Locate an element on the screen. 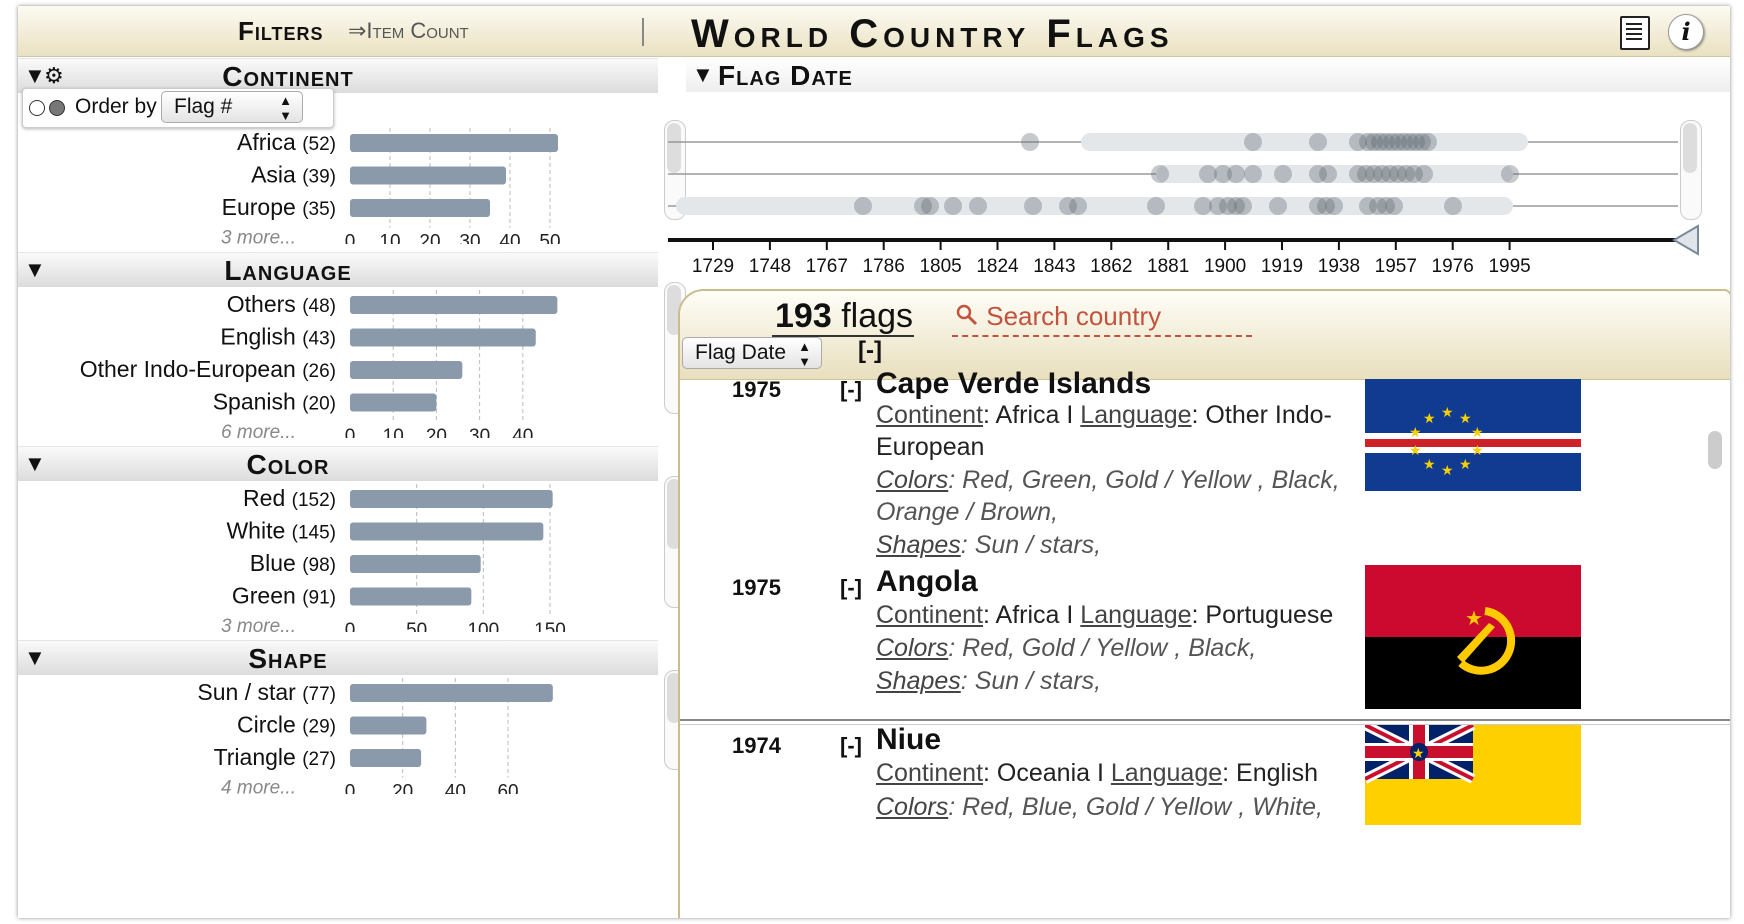  results-scroll-thumb is located at coordinates (1715, 450).